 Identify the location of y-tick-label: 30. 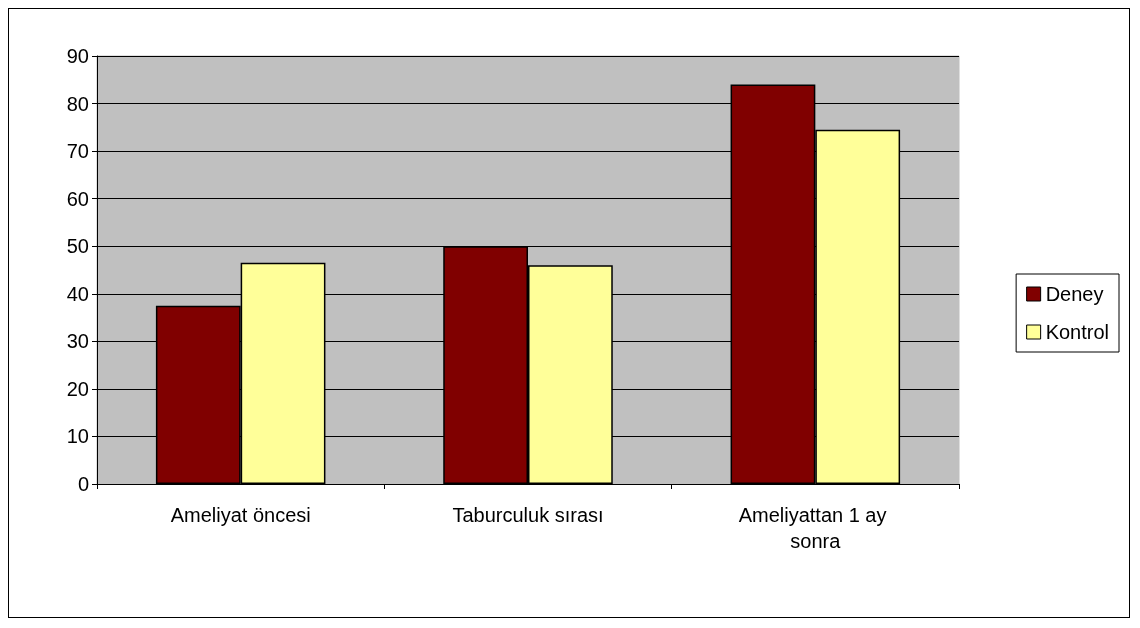
(77, 341).